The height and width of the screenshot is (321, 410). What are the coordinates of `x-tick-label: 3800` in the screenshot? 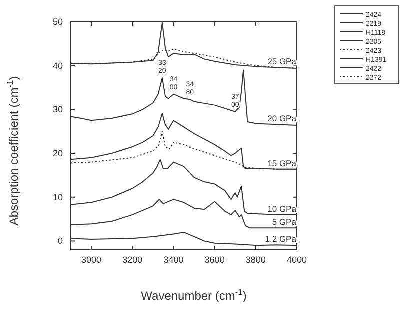 It's located at (256, 260).